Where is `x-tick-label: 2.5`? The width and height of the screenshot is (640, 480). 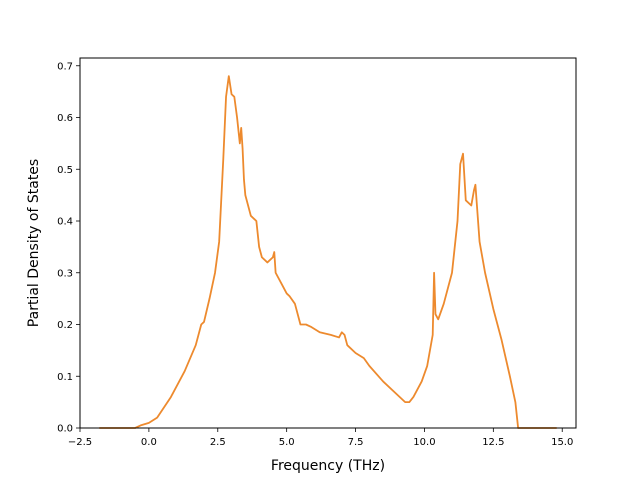 x-tick-label: 2.5 is located at coordinates (218, 442).